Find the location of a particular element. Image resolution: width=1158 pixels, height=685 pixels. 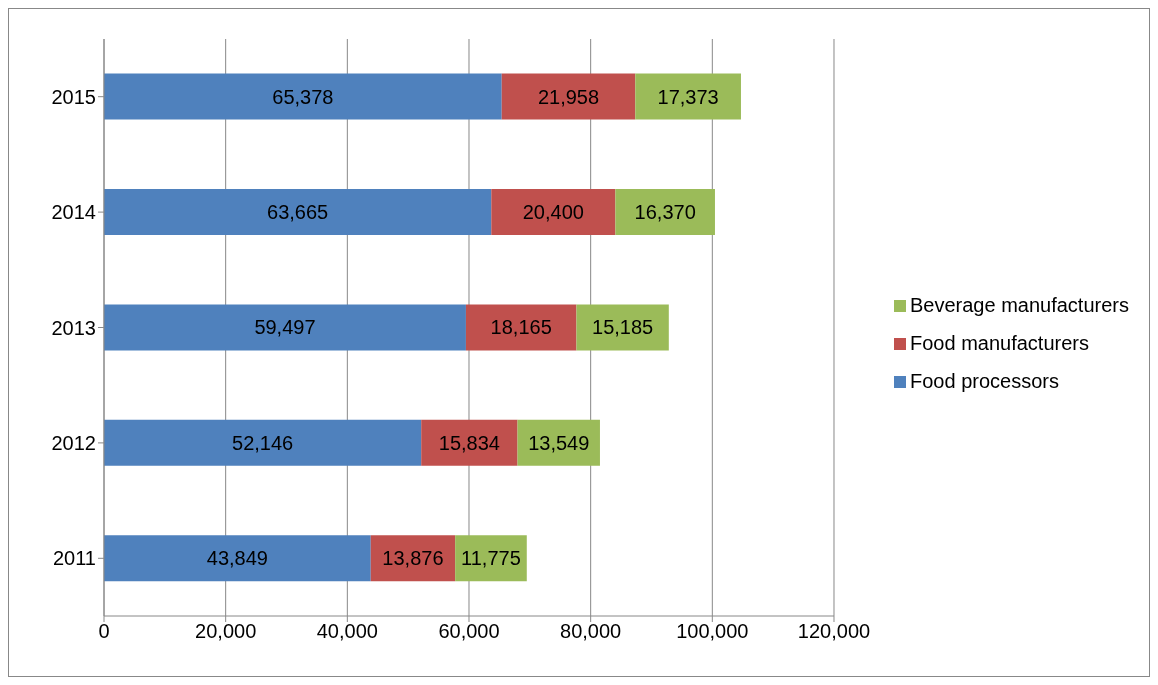

y-tick-label: 2015 is located at coordinates (73, 96).